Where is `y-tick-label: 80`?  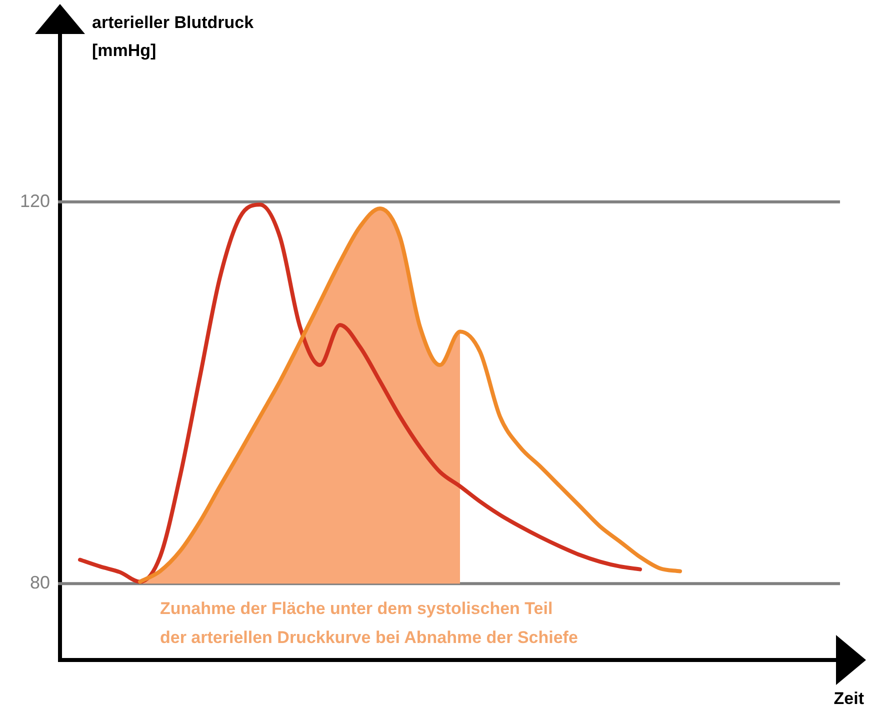
y-tick-label: 80 is located at coordinates (40, 582).